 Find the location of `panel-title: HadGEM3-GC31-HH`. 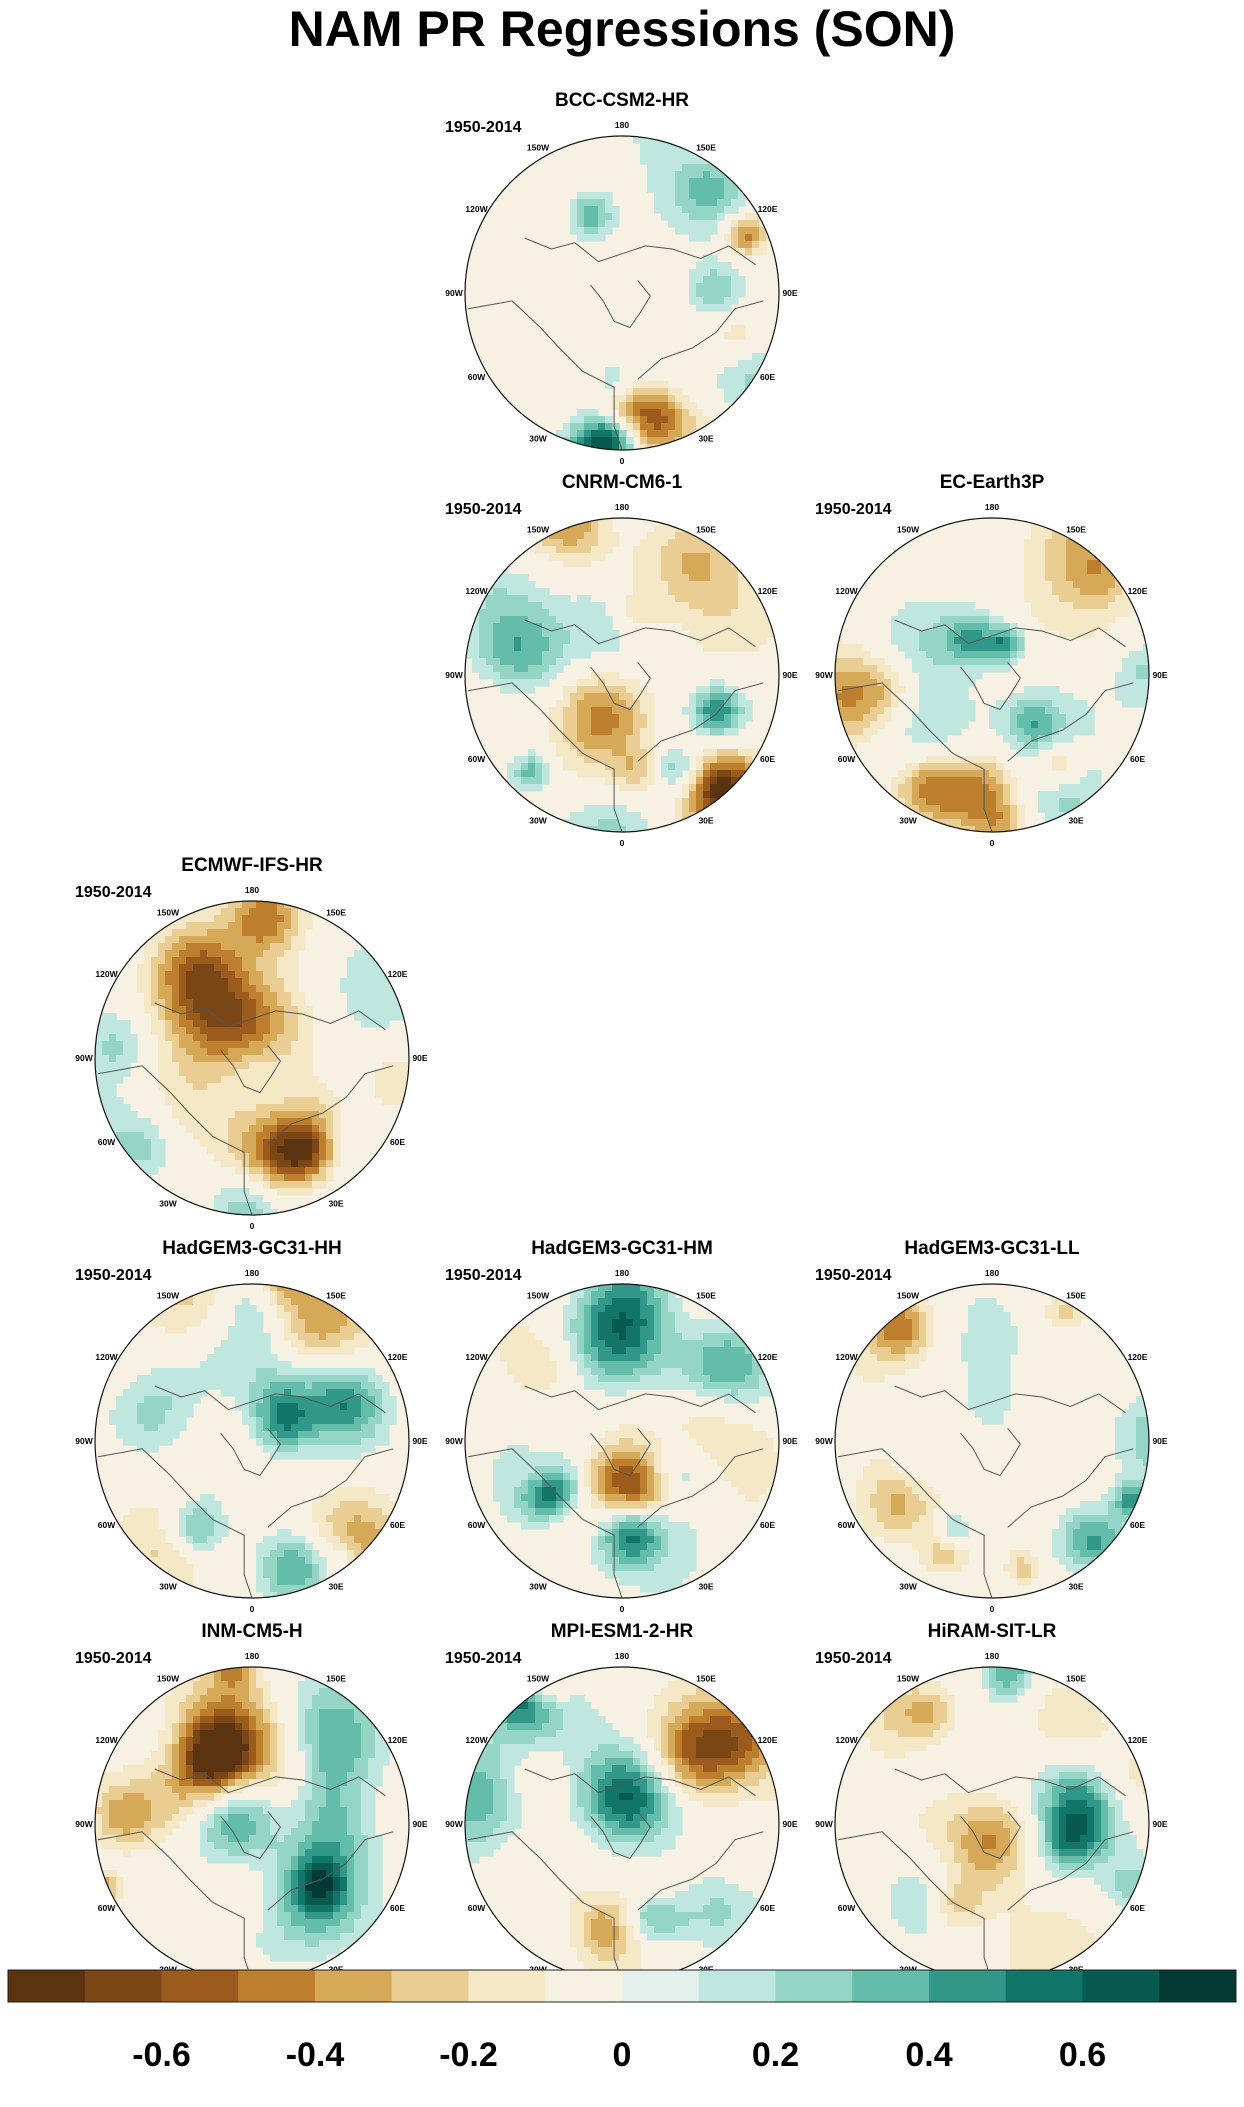

panel-title: HadGEM3-GC31-HH is located at coordinates (251, 1248).